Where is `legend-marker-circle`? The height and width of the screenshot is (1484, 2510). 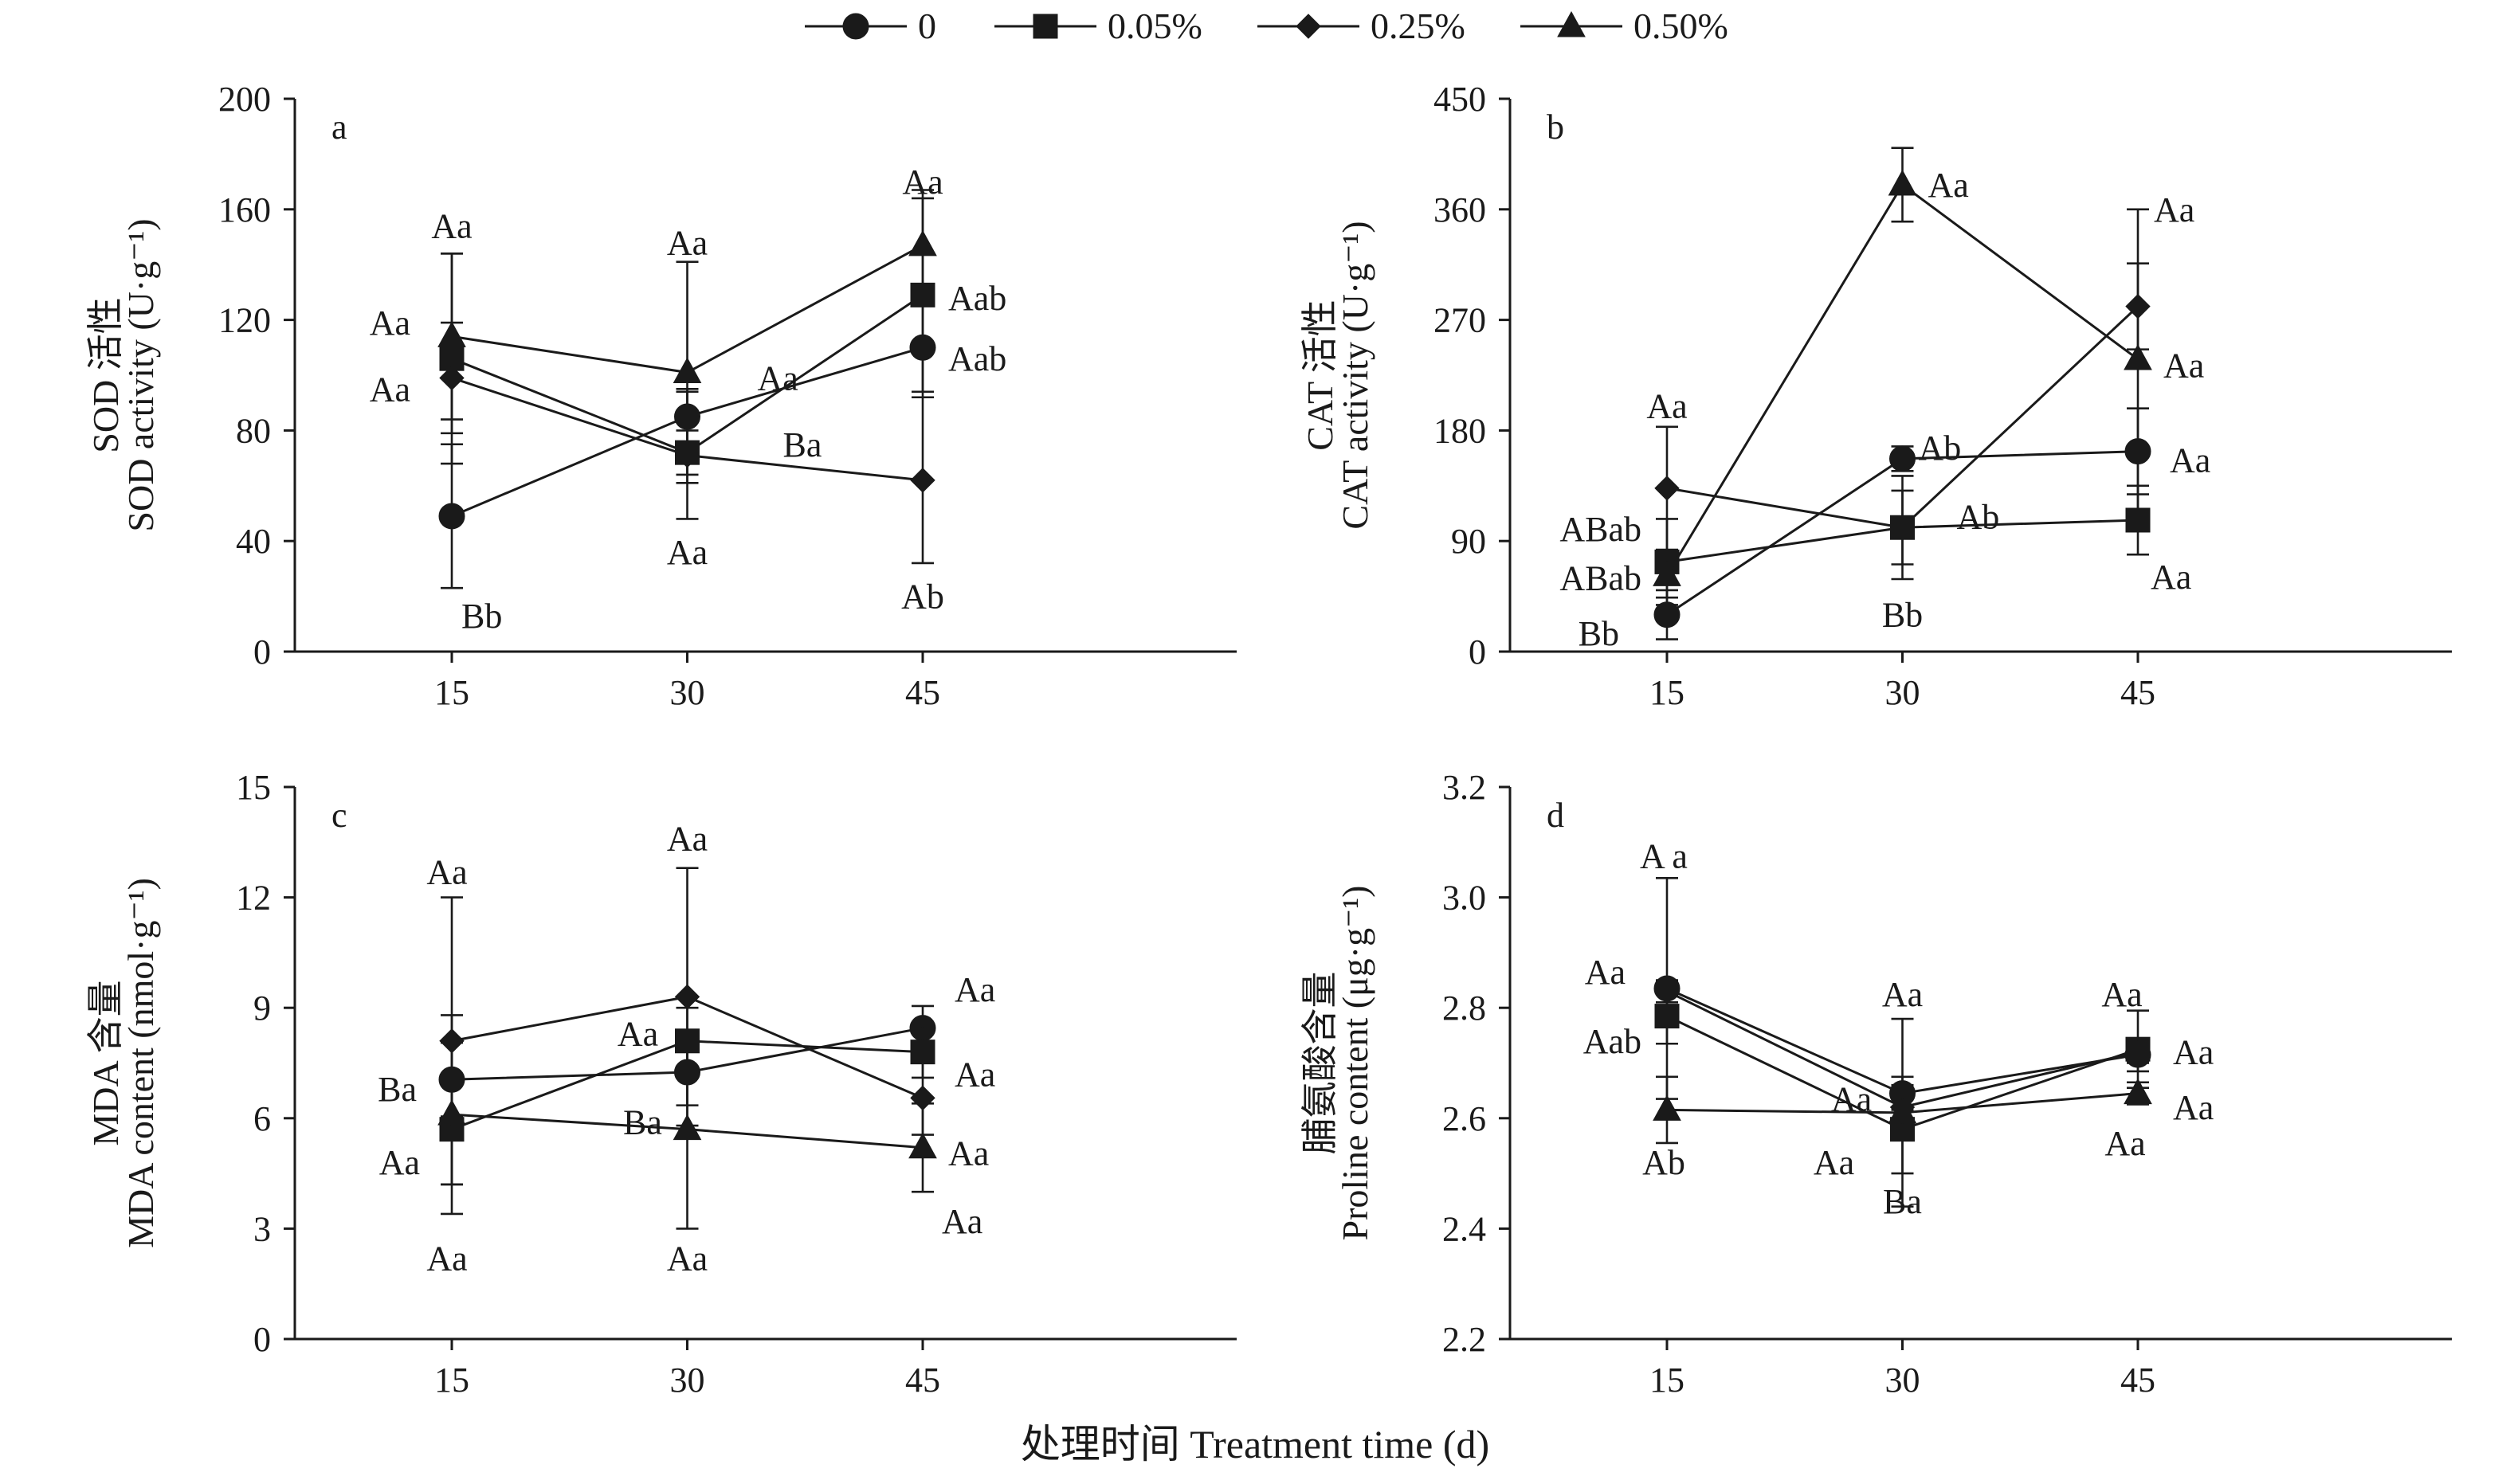
legend-marker-circle is located at coordinates (855, 27).